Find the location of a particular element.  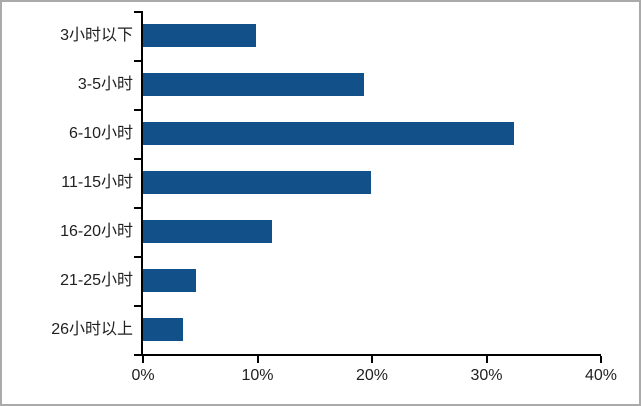

x-axis-label: 0% is located at coordinates (143, 375).